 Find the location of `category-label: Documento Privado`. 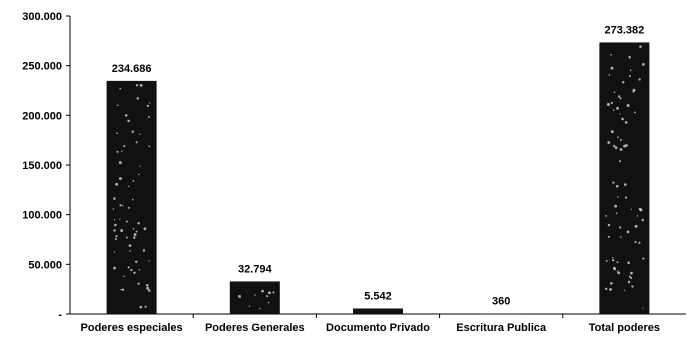

category-label: Documento Privado is located at coordinates (378, 328).